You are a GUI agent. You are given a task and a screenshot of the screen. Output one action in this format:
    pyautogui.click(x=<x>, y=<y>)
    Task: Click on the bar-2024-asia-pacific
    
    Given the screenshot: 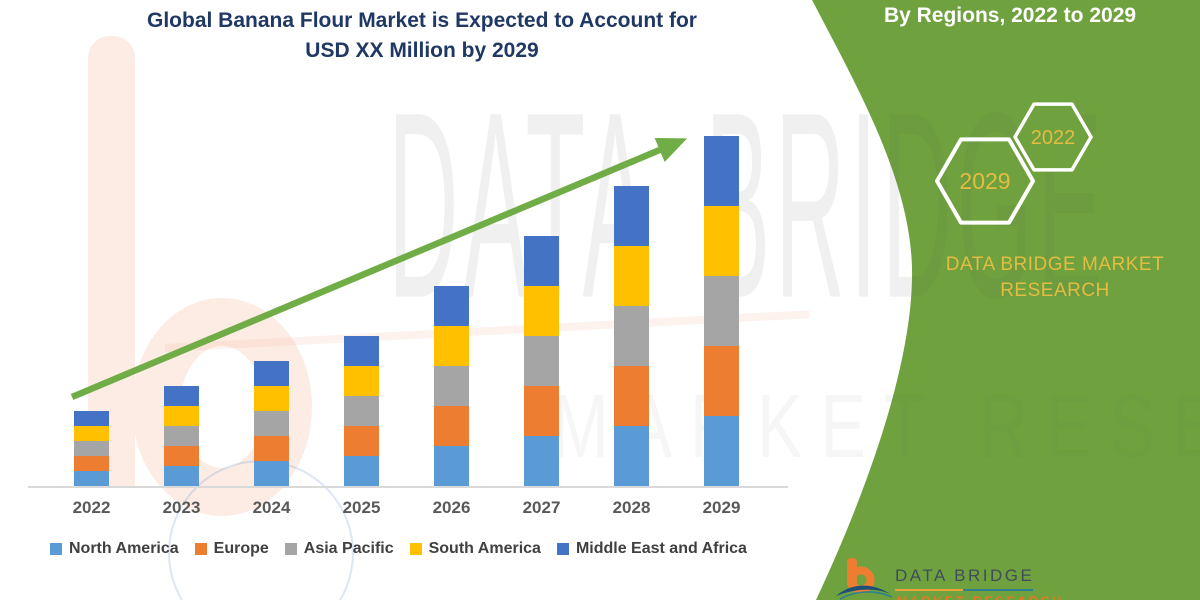 What is the action you would take?
    pyautogui.click(x=271, y=423)
    